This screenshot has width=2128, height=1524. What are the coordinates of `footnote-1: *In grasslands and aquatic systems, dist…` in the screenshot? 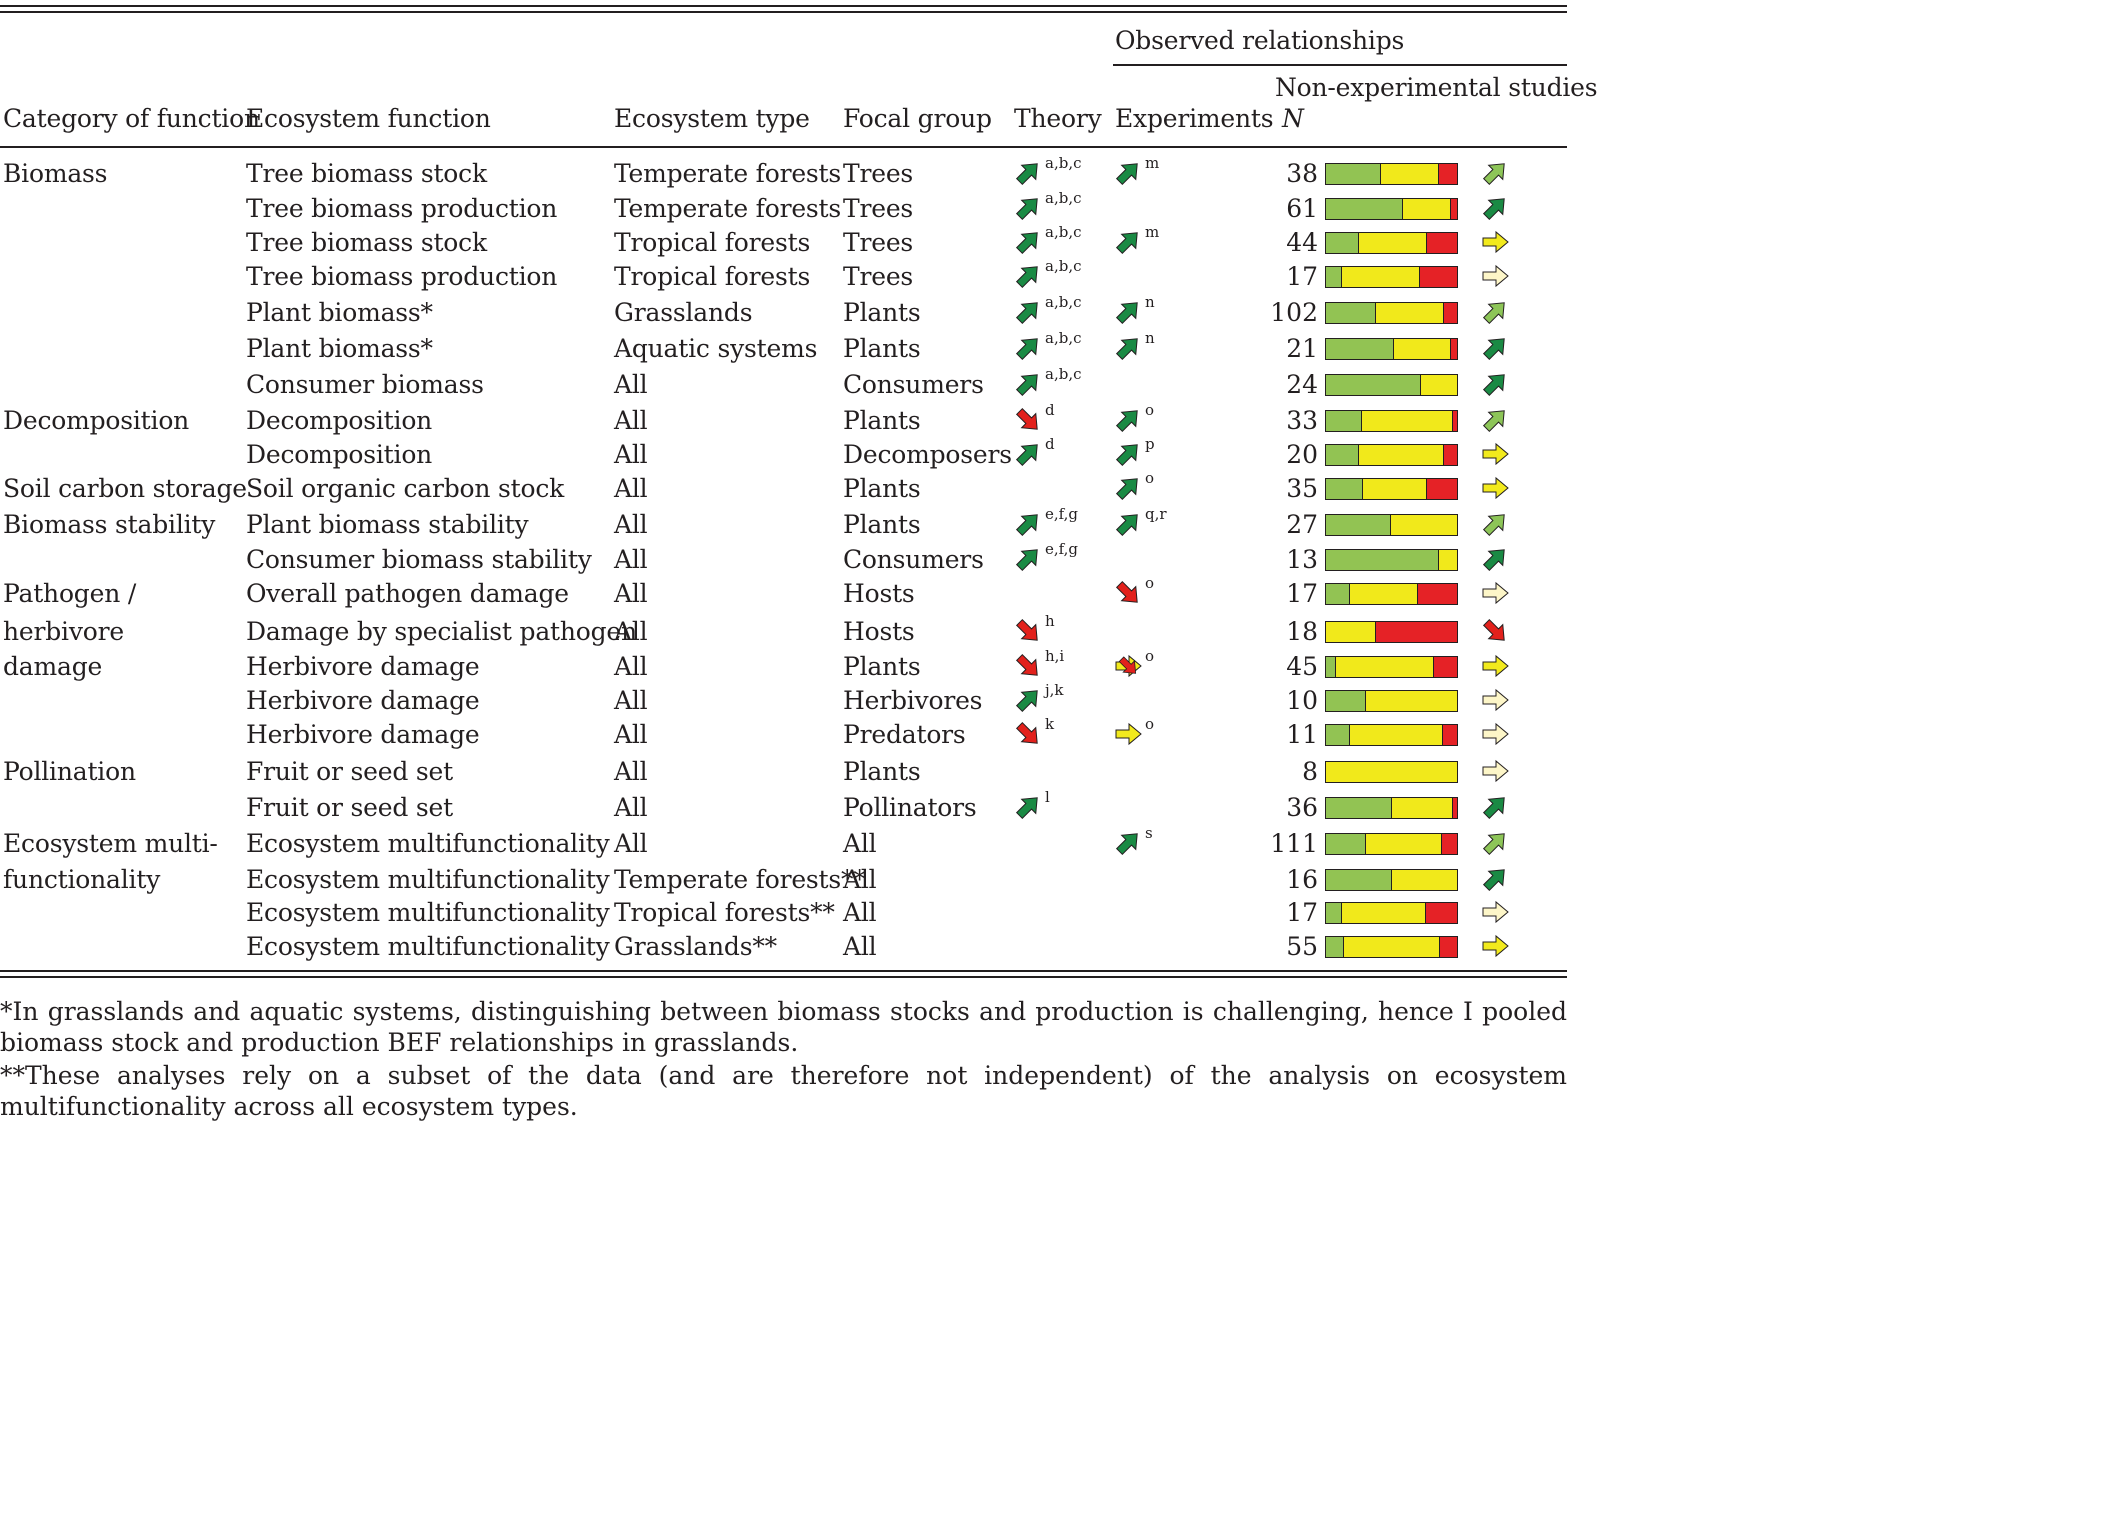 It's located at (783, 1027).